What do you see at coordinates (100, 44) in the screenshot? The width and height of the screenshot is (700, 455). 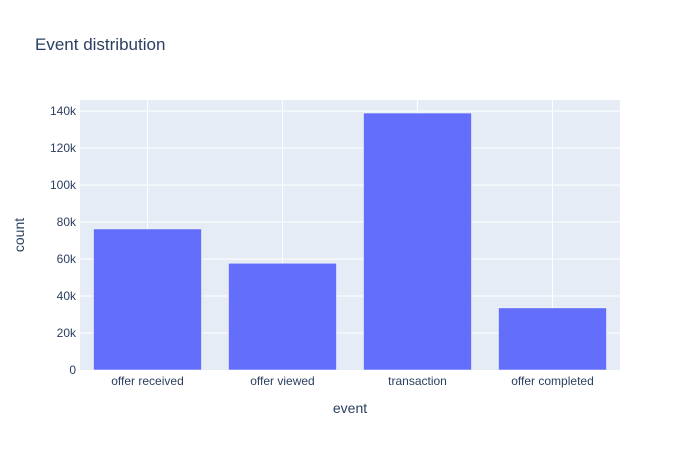 I see `chart-title: Event distribution` at bounding box center [100, 44].